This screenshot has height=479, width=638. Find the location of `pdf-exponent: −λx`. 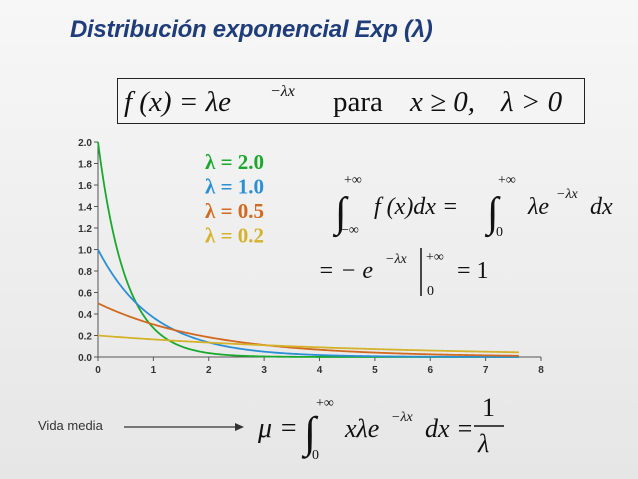

pdf-exponent: −λx is located at coordinates (282, 91).